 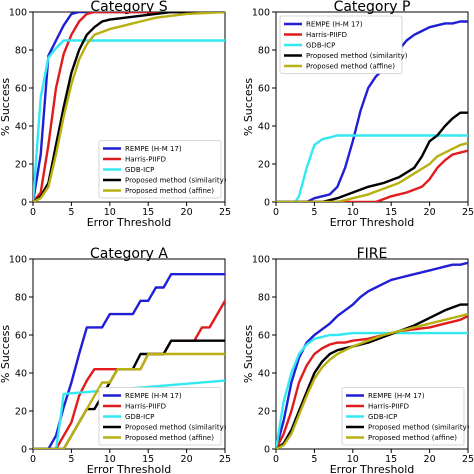 What do you see at coordinates (128, 7) in the screenshot?
I see `chart-title: Category S` at bounding box center [128, 7].